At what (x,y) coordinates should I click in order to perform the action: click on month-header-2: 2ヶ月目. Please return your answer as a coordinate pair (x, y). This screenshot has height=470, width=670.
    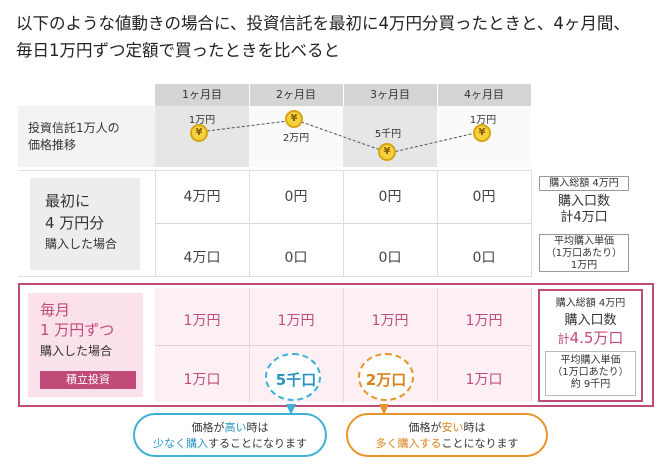
    Looking at the image, I should click on (296, 95).